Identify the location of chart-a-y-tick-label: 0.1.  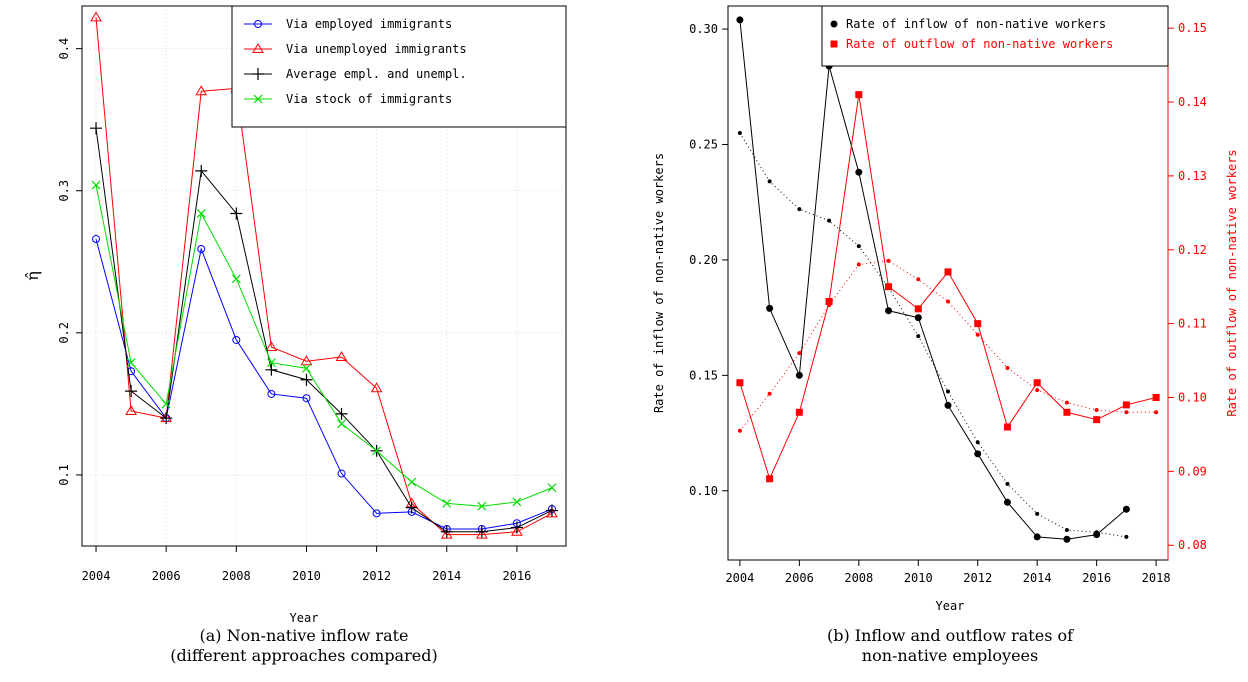
(64, 475).